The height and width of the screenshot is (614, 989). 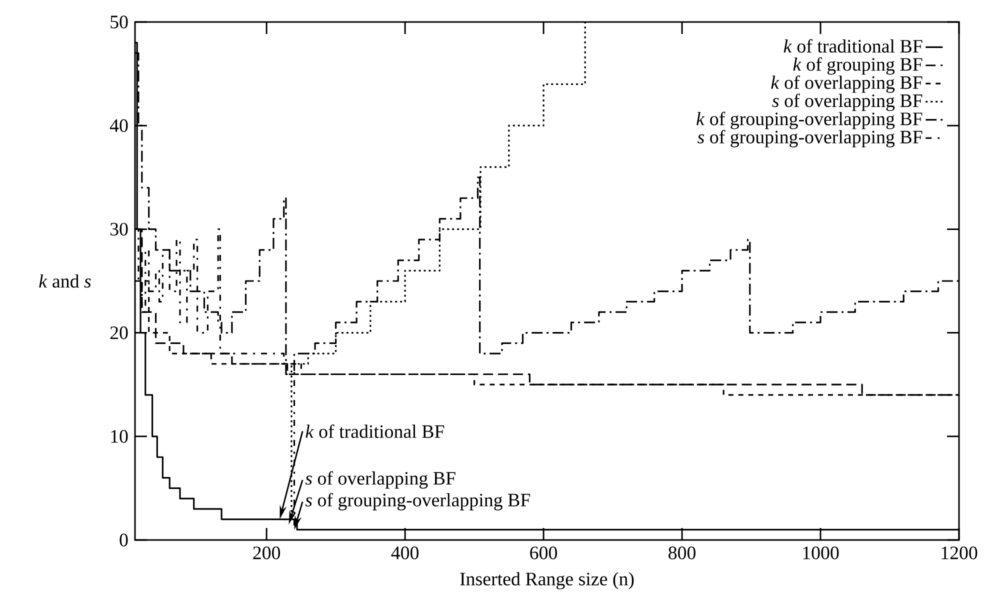 What do you see at coordinates (846, 84) in the screenshot?
I see `legend-label: k of overlapping BF` at bounding box center [846, 84].